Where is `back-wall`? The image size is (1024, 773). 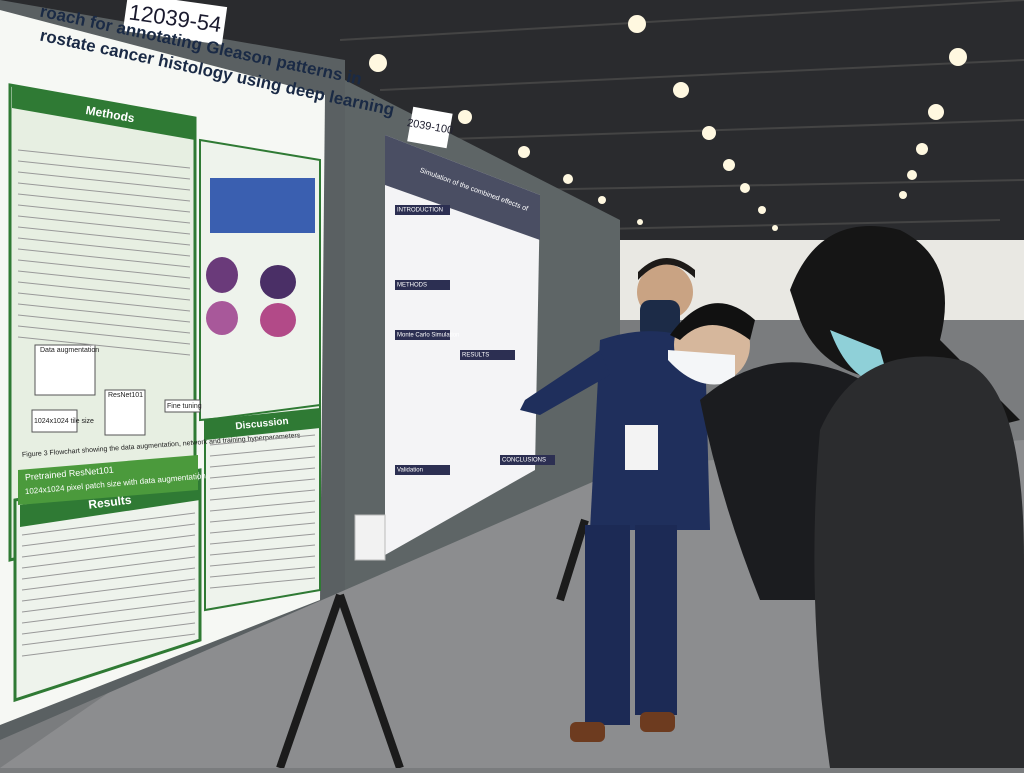 back-wall is located at coordinates (792, 280).